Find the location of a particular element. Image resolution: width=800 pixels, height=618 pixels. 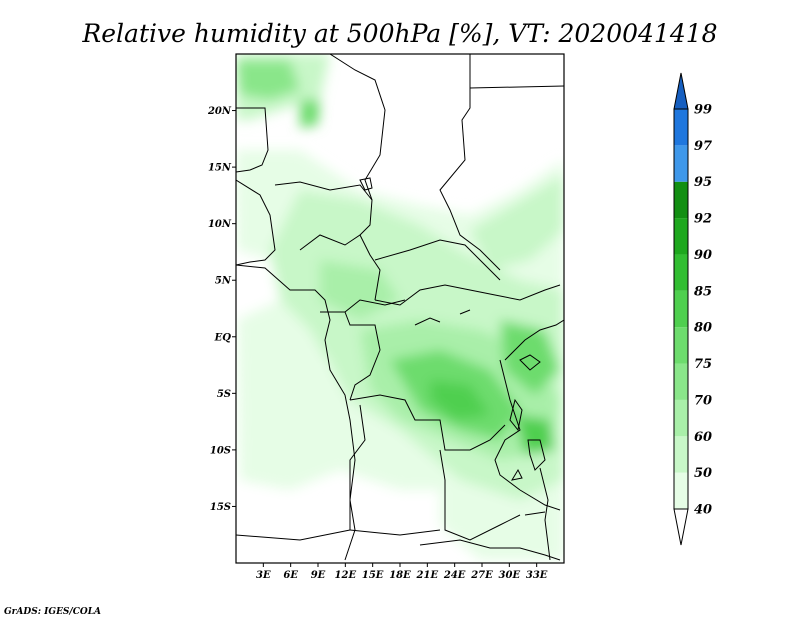

colorbar-legend: 40 50 60 70 75 80 85 90 92 95 97 99 is located at coordinates (692, 309).